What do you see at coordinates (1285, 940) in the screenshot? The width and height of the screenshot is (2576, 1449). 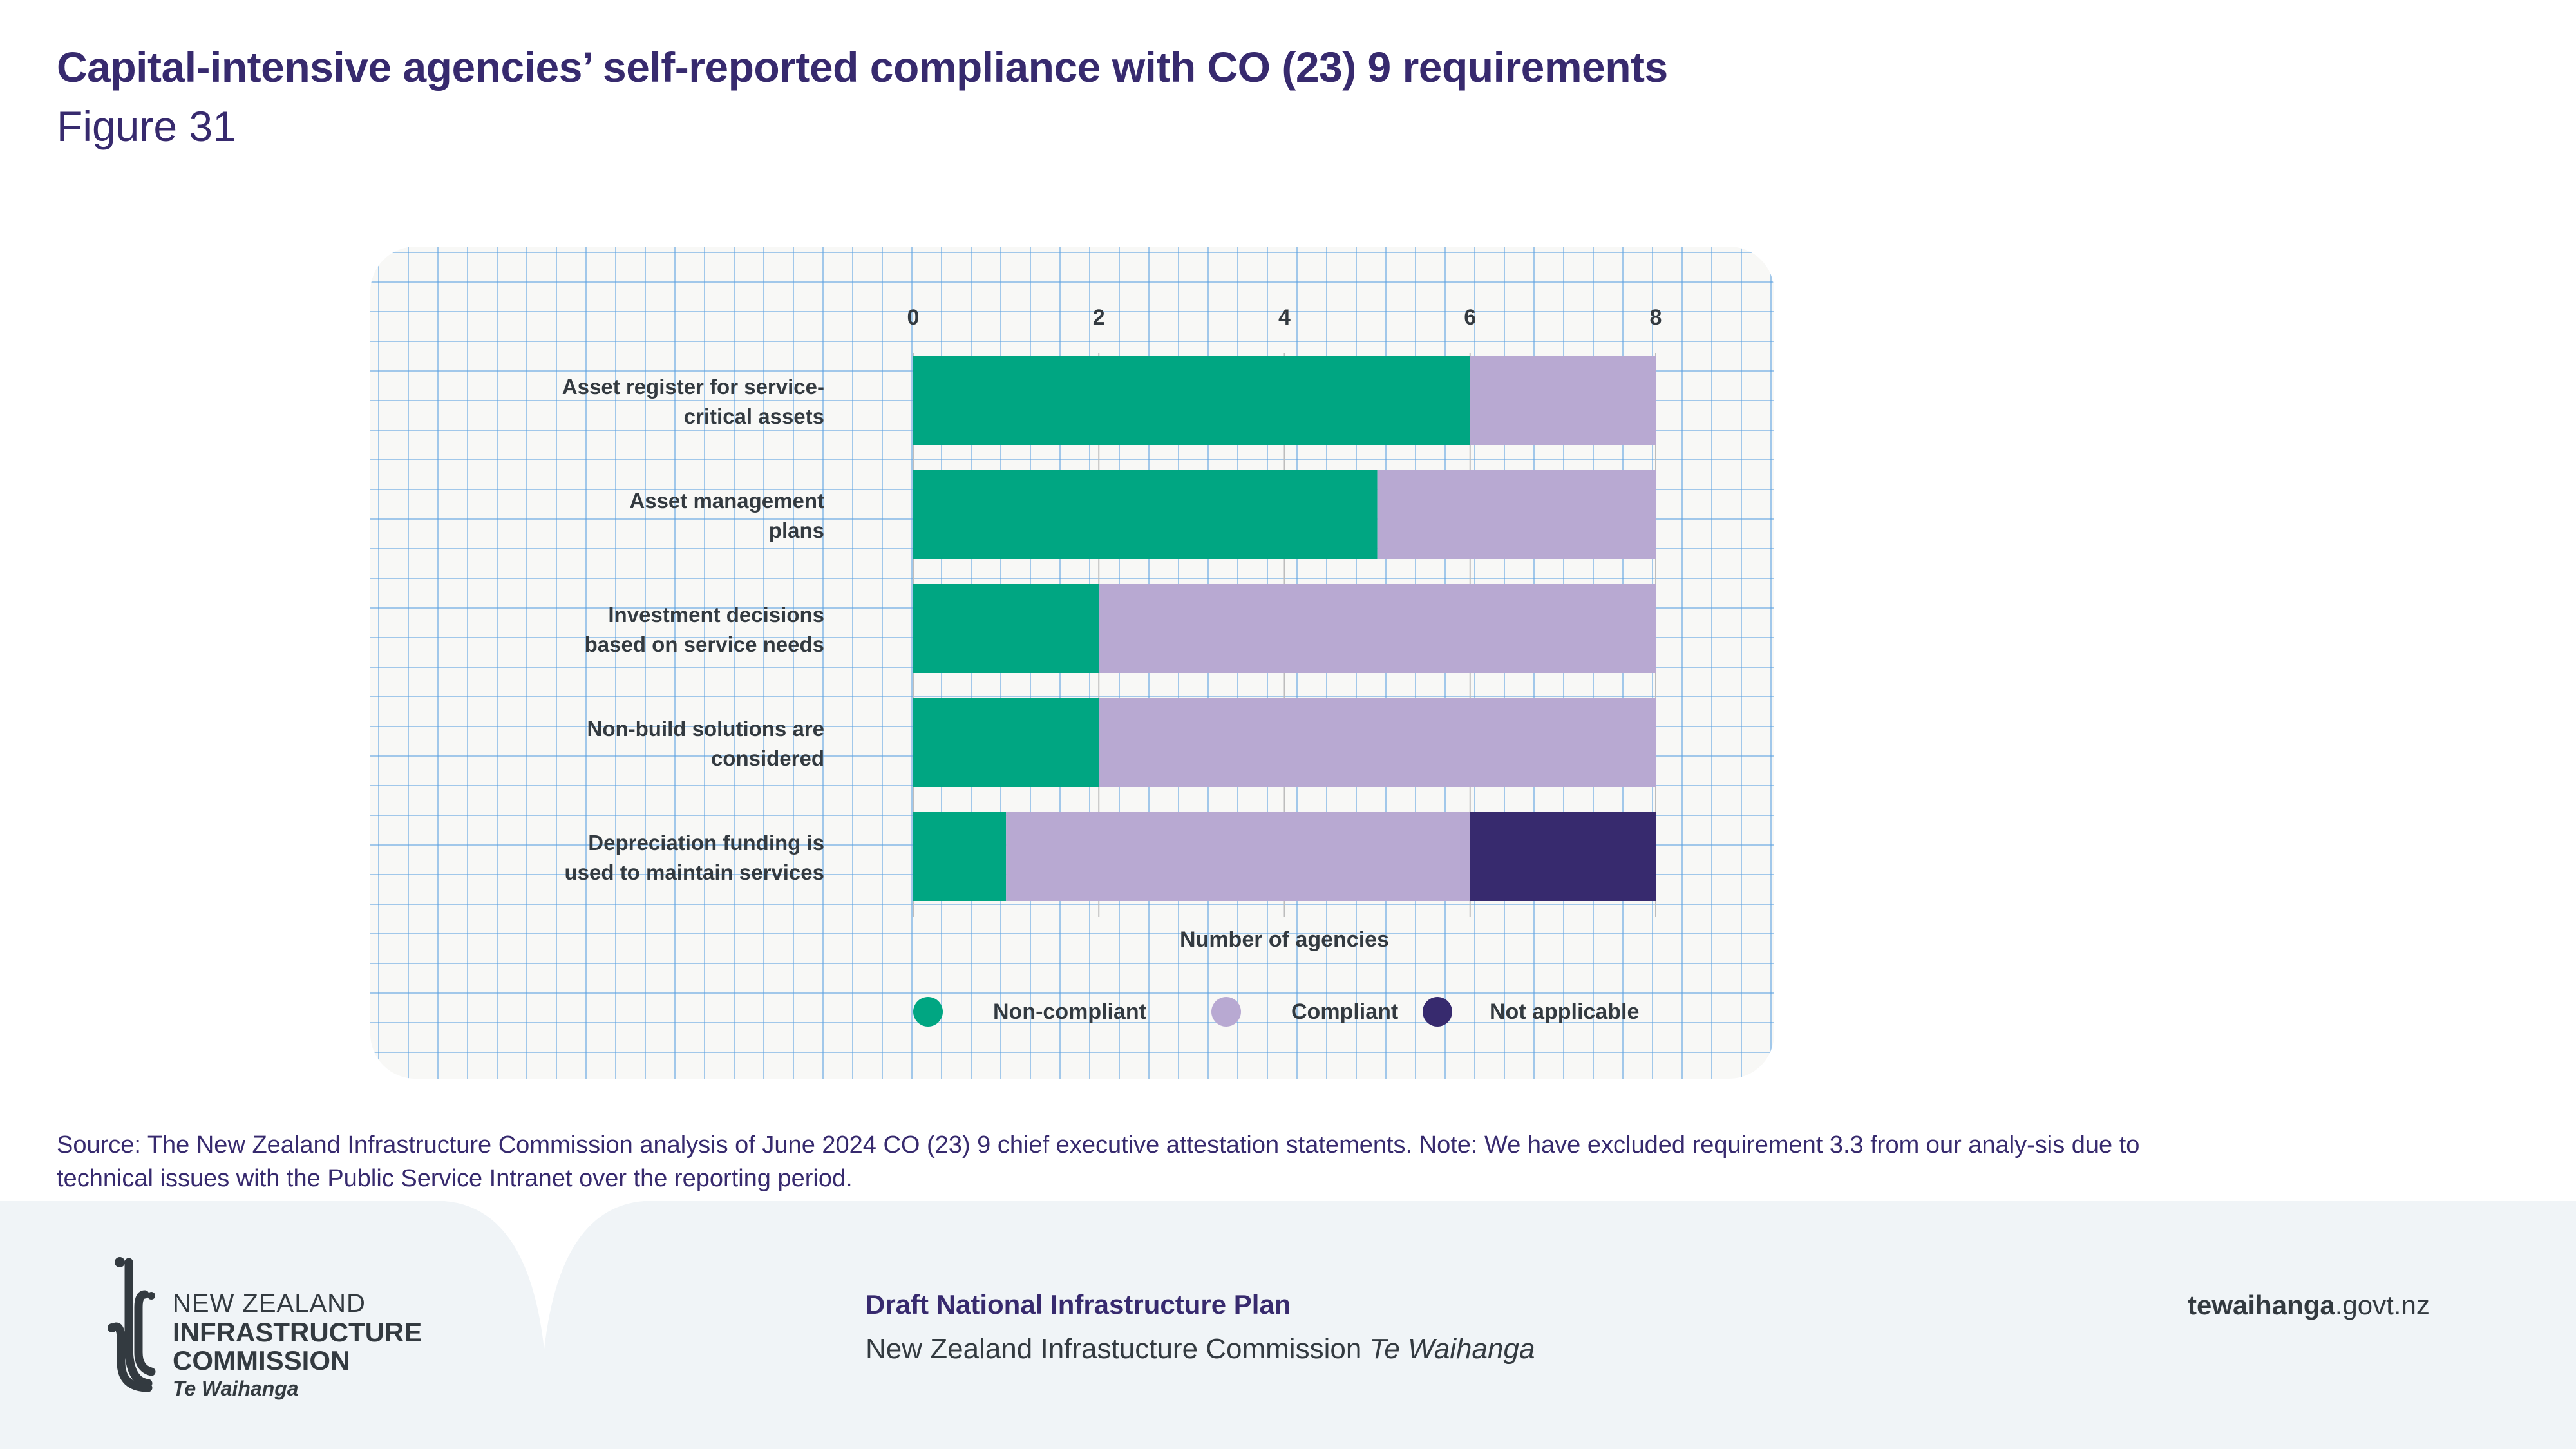 I see `x-axis-title: Number of agencies` at bounding box center [1285, 940].